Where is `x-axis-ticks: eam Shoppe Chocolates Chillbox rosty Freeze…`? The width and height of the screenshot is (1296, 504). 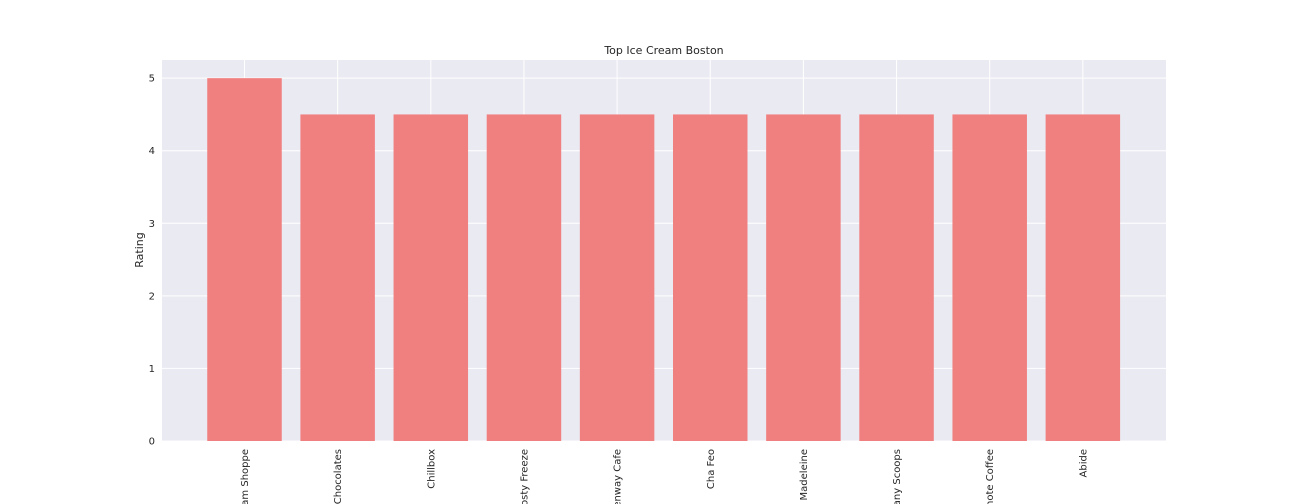 x-axis-ticks: eam Shoppe Chocolates Chillbox rosty Freeze… is located at coordinates (664, 476).